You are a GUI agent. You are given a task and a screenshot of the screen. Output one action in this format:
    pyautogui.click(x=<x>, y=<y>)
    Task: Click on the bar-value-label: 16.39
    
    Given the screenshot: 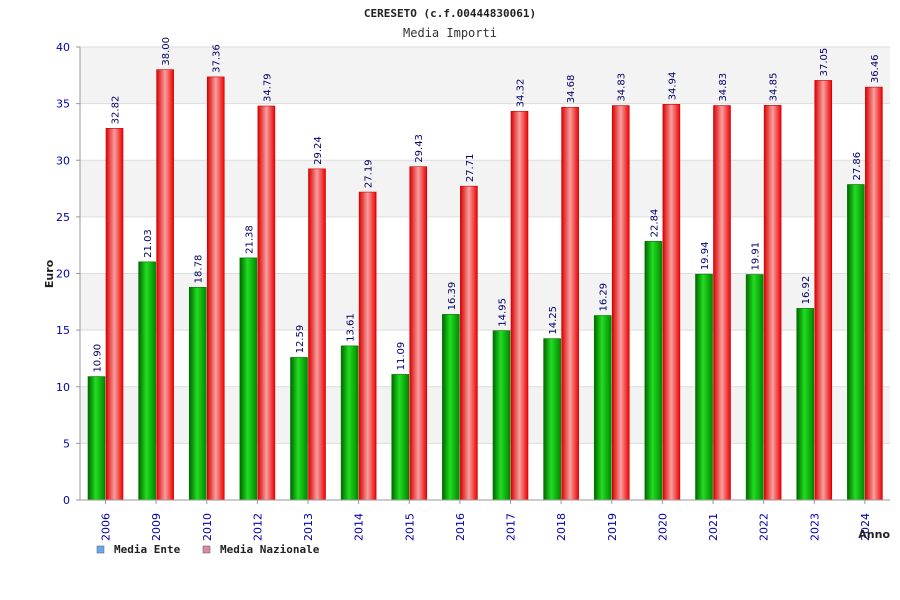 What is the action you would take?
    pyautogui.click(x=452, y=296)
    